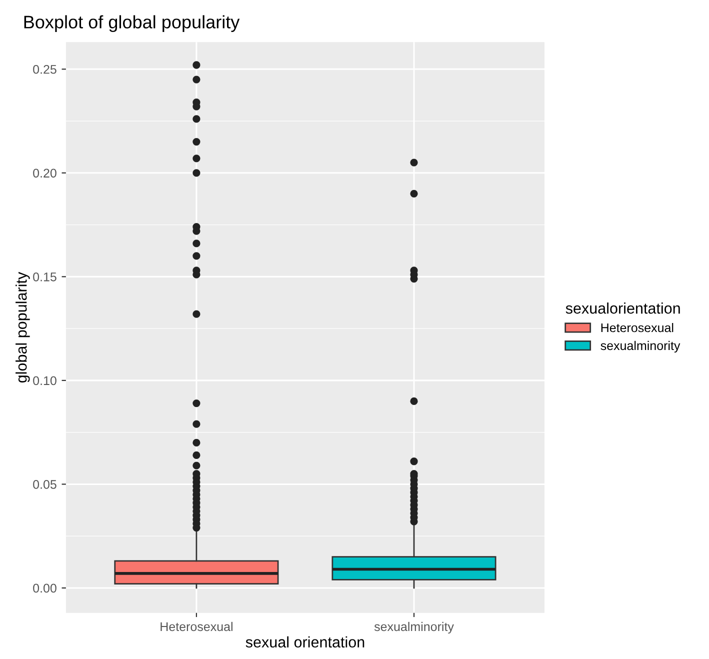 The height and width of the screenshot is (659, 709). Describe the element at coordinates (637, 327) in the screenshot. I see `legend-label: Heterosexual` at that location.